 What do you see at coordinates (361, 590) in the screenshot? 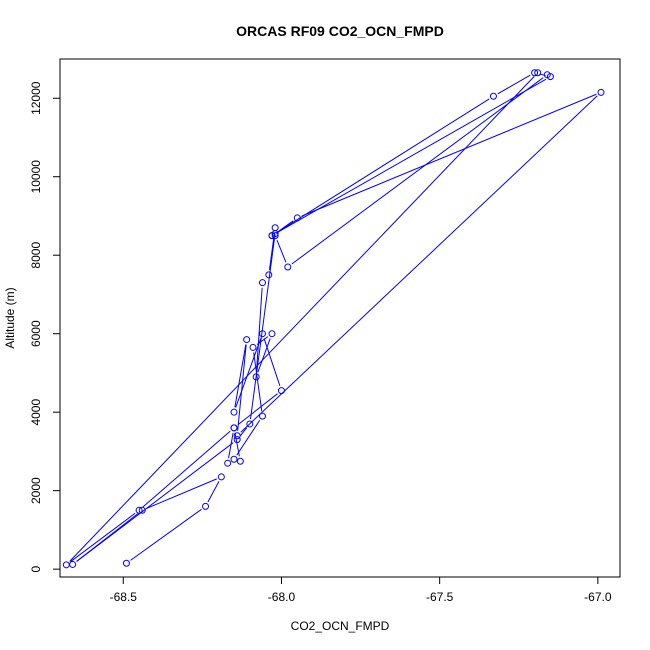
I see `x-axis: -68.5 -68.0 -67.5 -67.0` at bounding box center [361, 590].